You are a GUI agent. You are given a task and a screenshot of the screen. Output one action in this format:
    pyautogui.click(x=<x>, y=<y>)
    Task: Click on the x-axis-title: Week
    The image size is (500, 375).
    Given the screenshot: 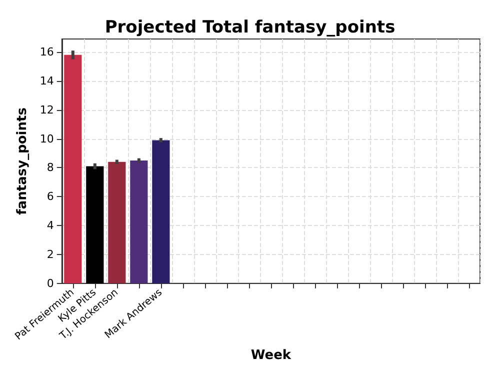 What is the action you would take?
    pyautogui.click(x=271, y=355)
    